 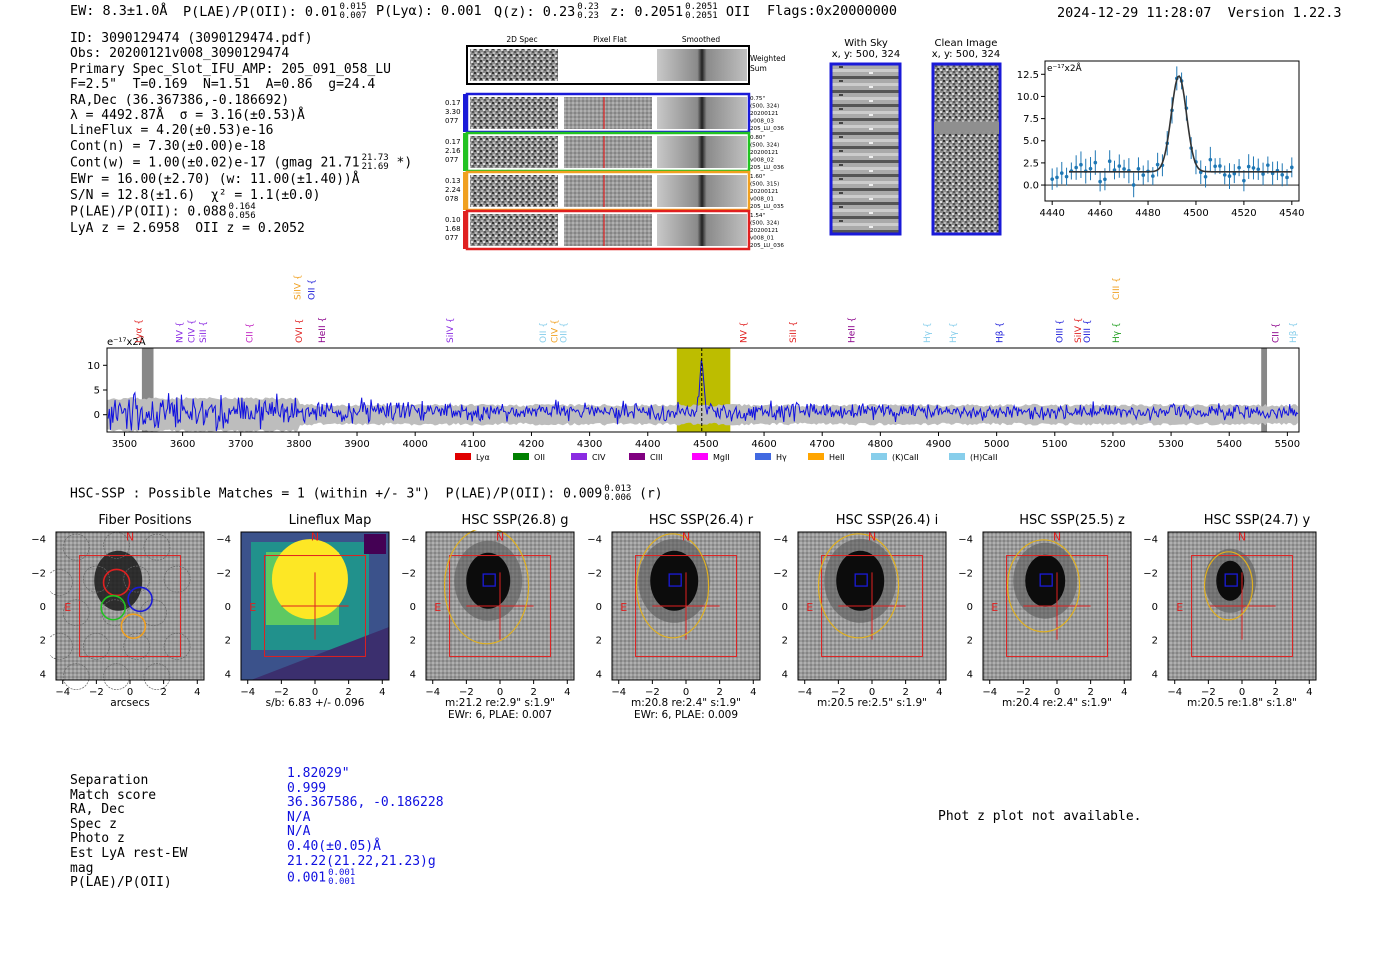 I want to click on cutout-row-left-label: 078, so click(x=451, y=199).